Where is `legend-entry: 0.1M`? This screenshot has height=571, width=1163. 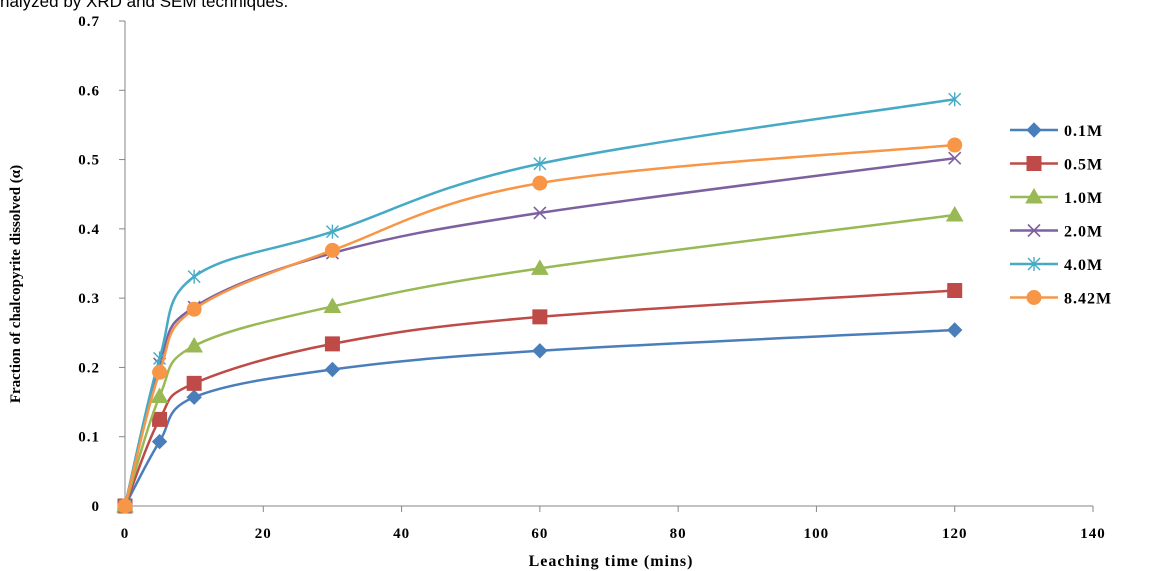
legend-entry: 0.1M is located at coordinates (1056, 131).